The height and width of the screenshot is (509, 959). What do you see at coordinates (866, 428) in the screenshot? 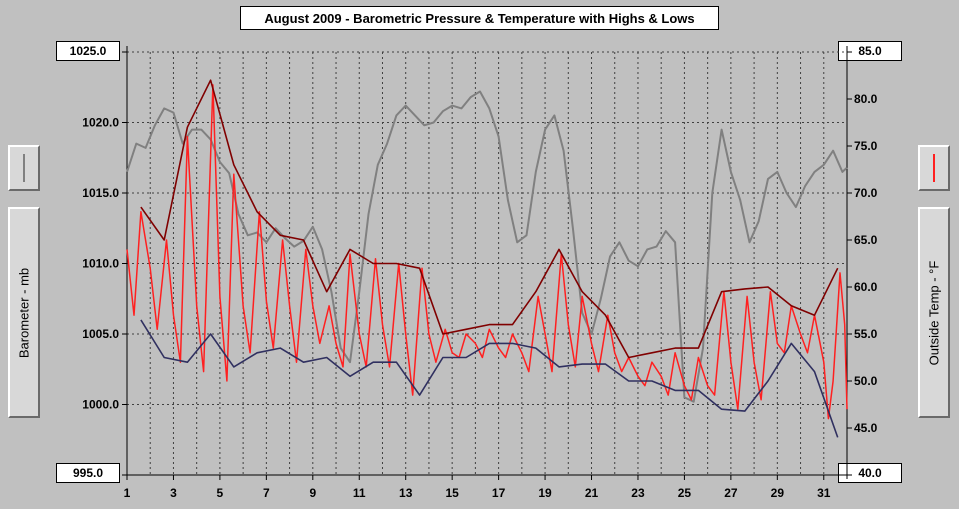
I see `right-tick-label: 45.0` at bounding box center [866, 428].